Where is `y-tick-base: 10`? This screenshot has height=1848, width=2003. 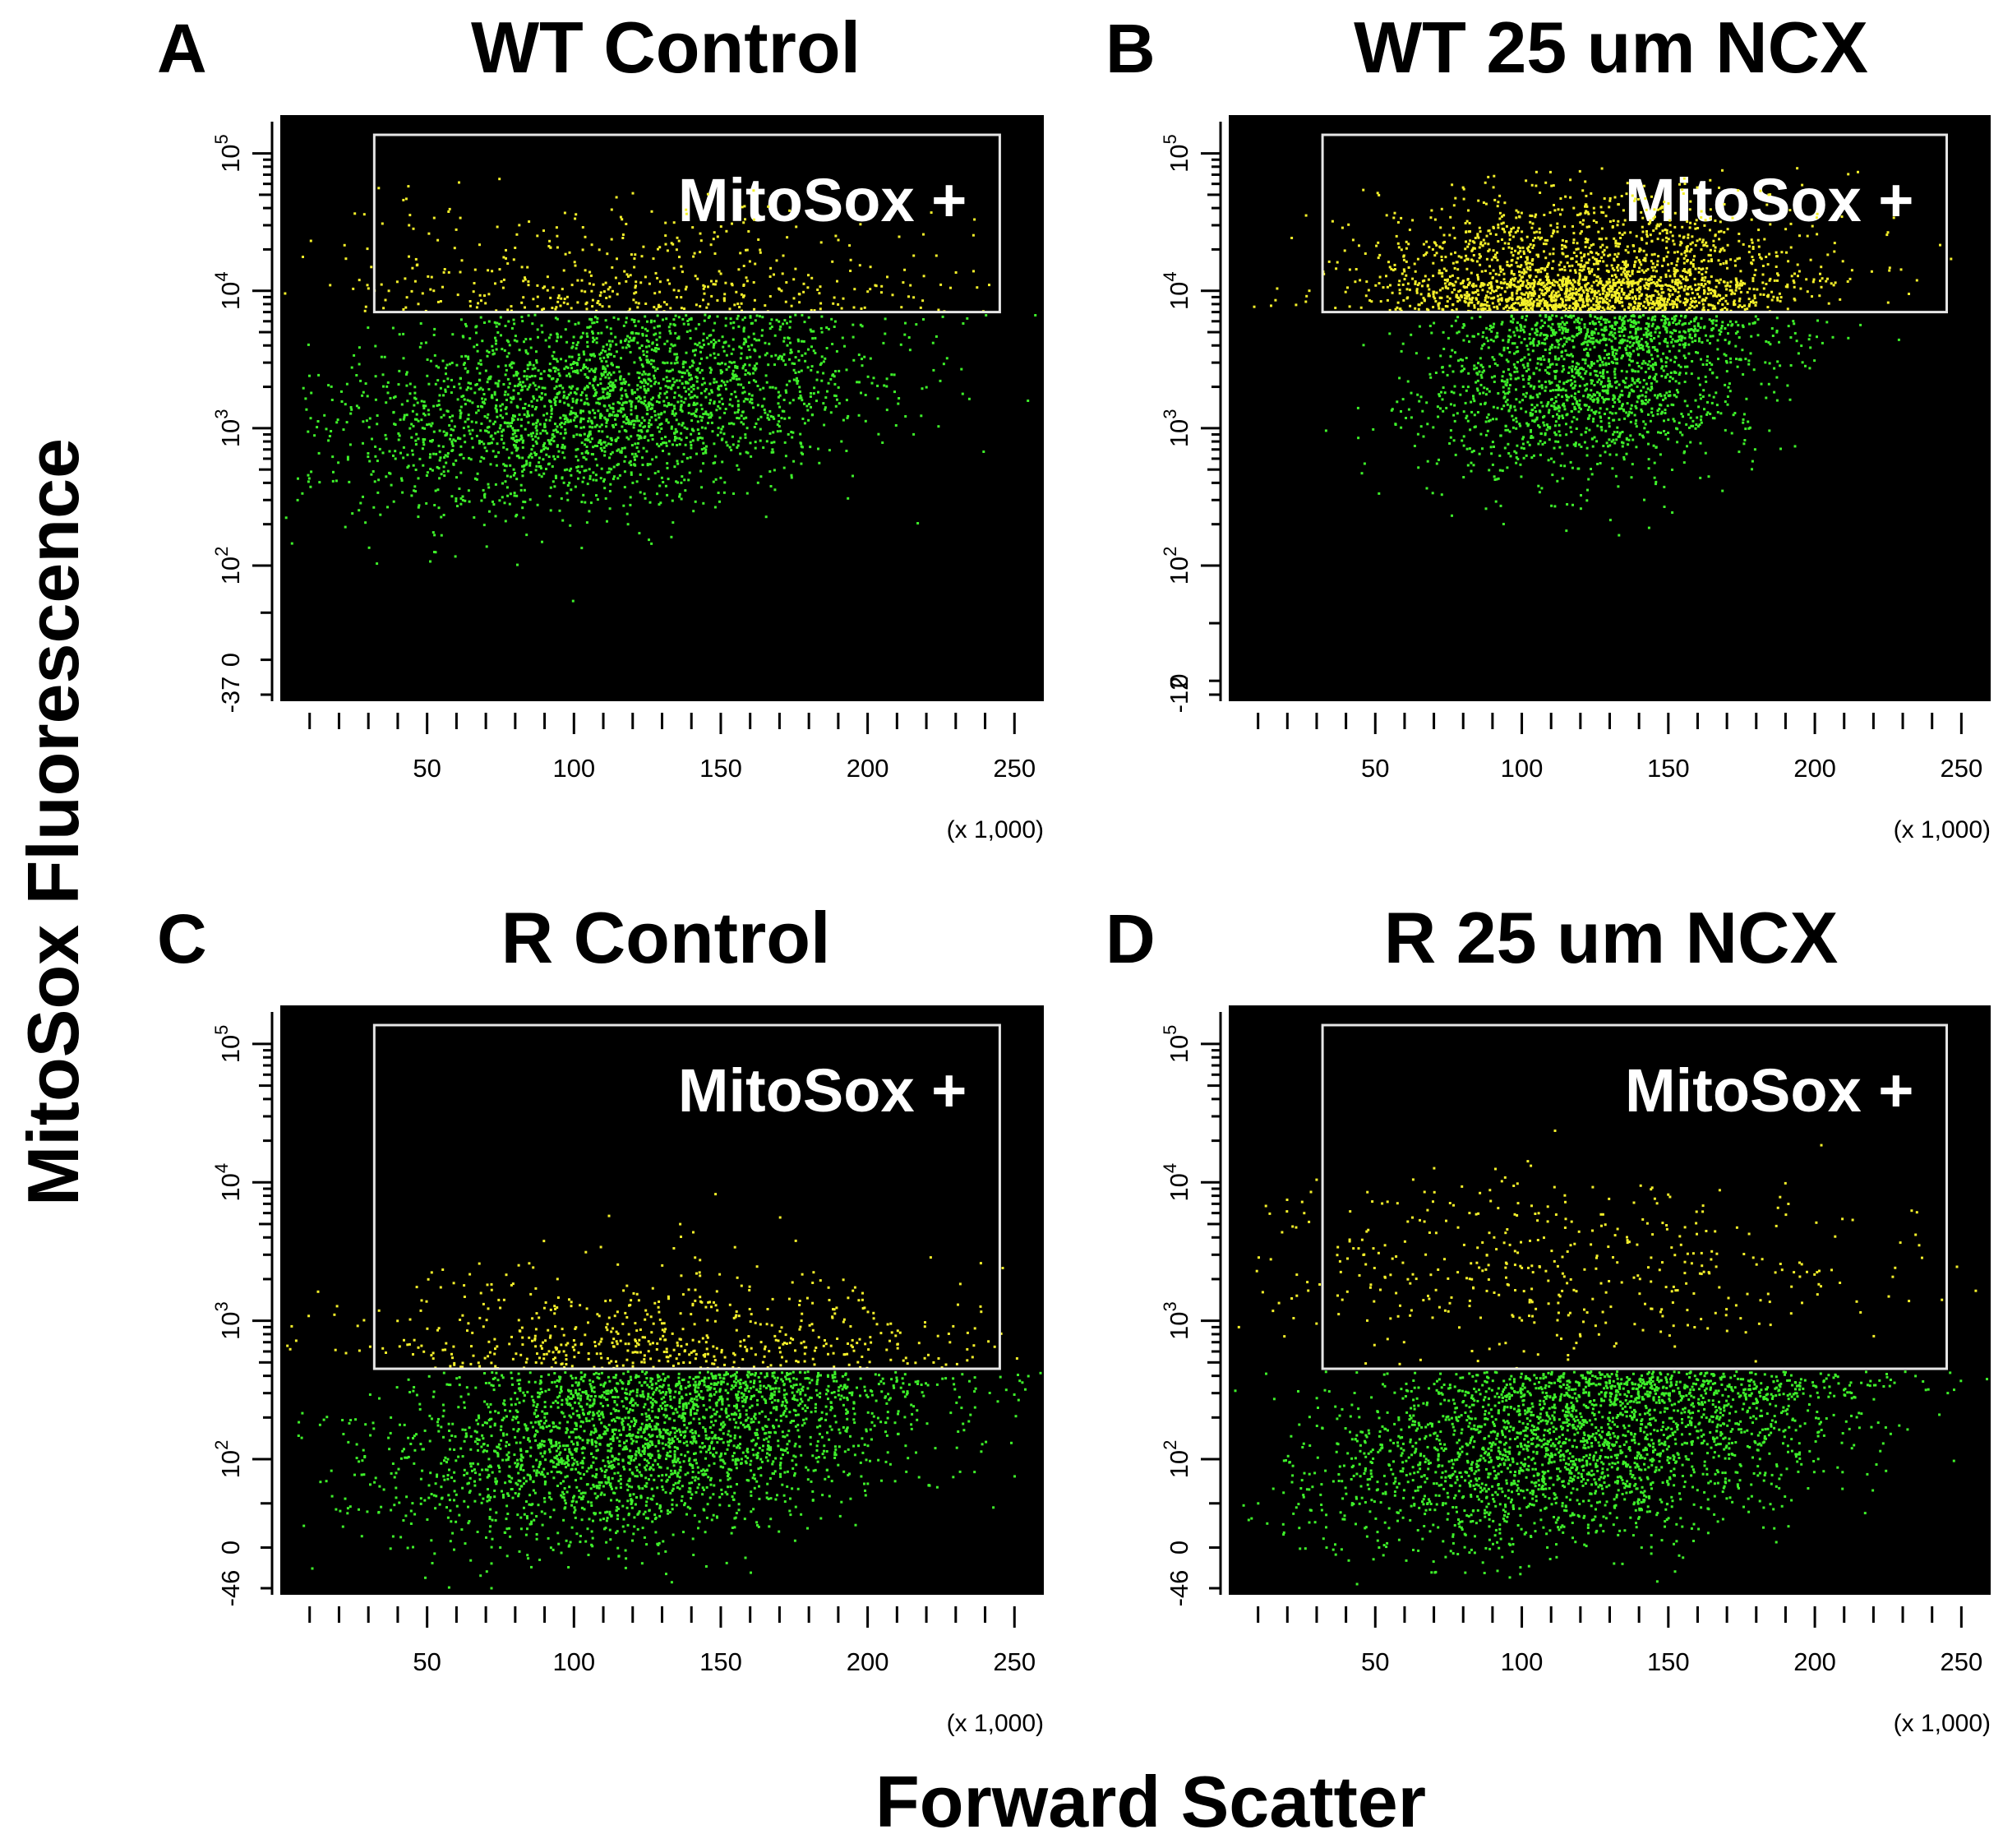 y-tick-base: 10 is located at coordinates (230, 433).